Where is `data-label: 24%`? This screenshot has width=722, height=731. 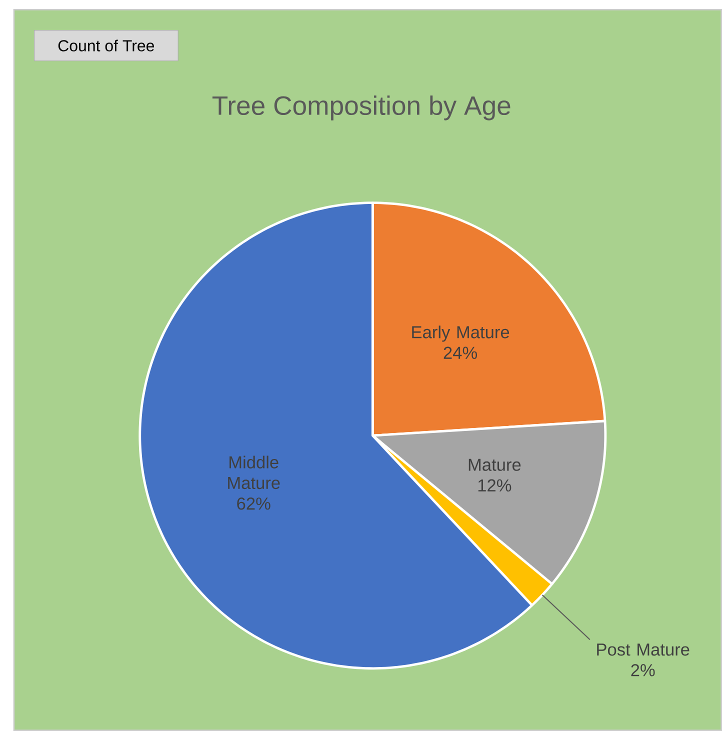 data-label: 24% is located at coordinates (461, 352).